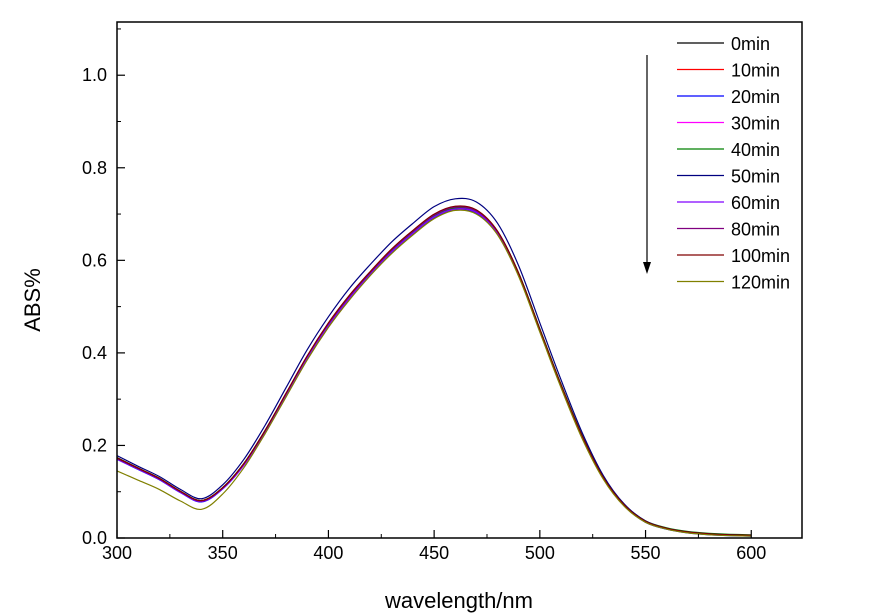  What do you see at coordinates (728, 203) in the screenshot?
I see `legend-item: 60min` at bounding box center [728, 203].